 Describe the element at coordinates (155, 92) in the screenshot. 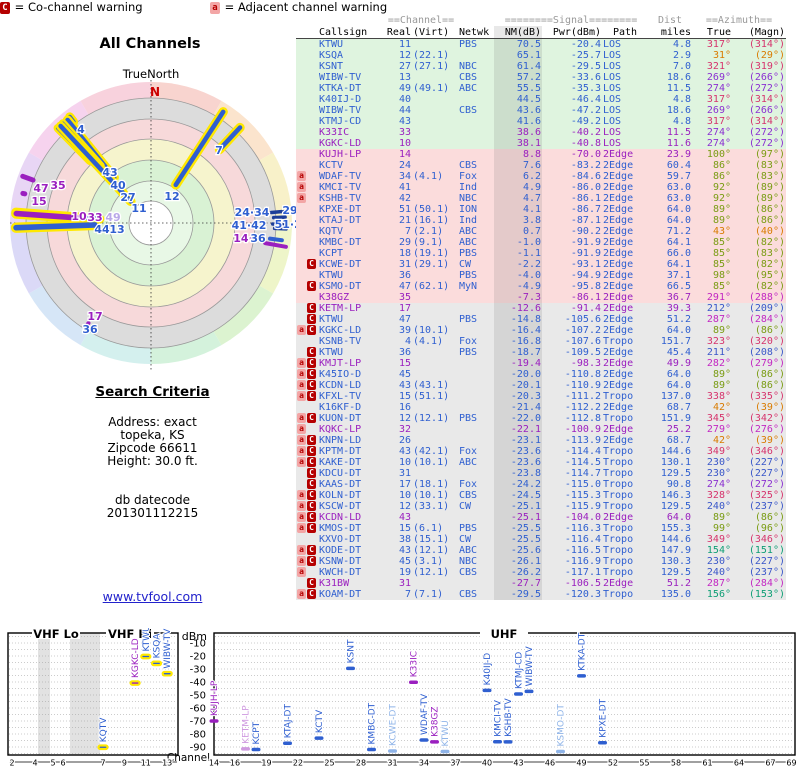

I see `north-letter: N` at that location.